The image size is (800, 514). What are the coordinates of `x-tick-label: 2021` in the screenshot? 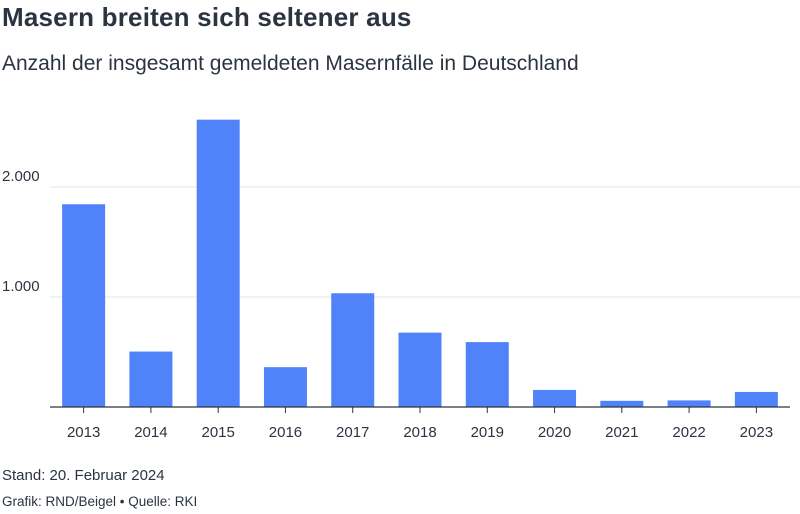 It's located at (621, 432).